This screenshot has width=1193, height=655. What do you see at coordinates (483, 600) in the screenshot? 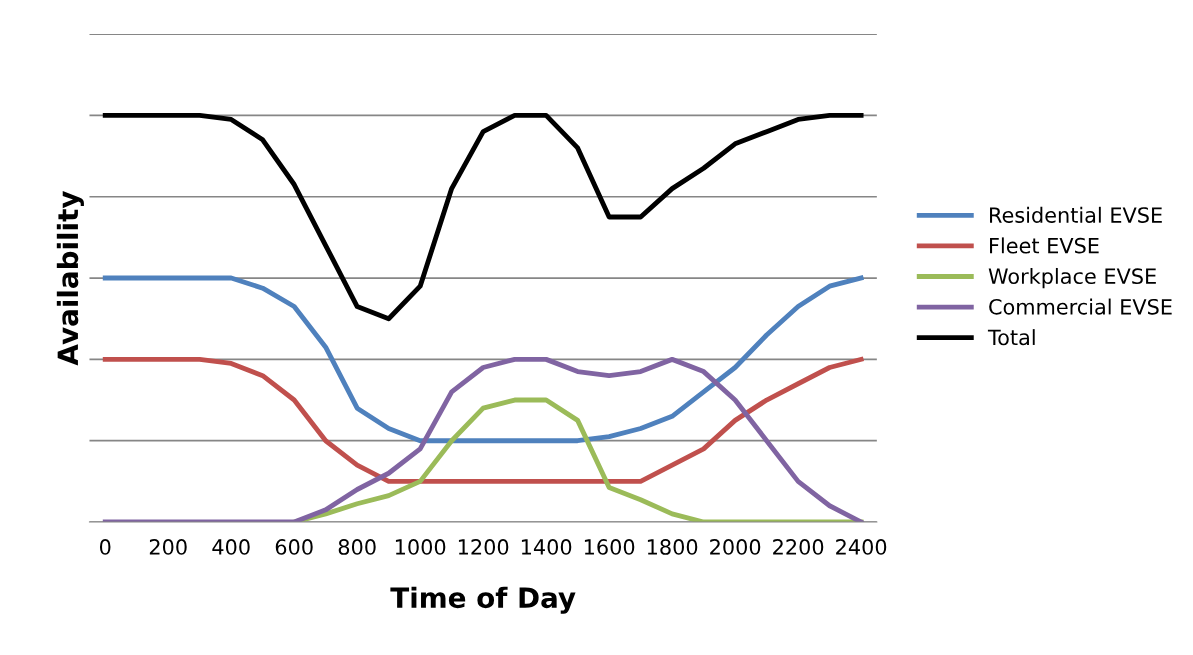
I see `x-axis-title: Time of Day` at bounding box center [483, 600].